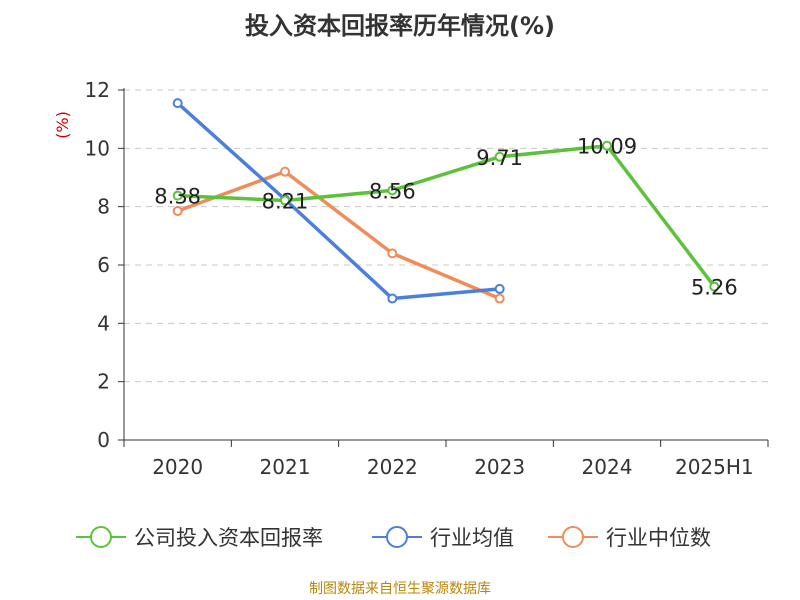 The width and height of the screenshot is (800, 600). What do you see at coordinates (177, 467) in the screenshot?
I see `x-tick-label: 2020` at bounding box center [177, 467].